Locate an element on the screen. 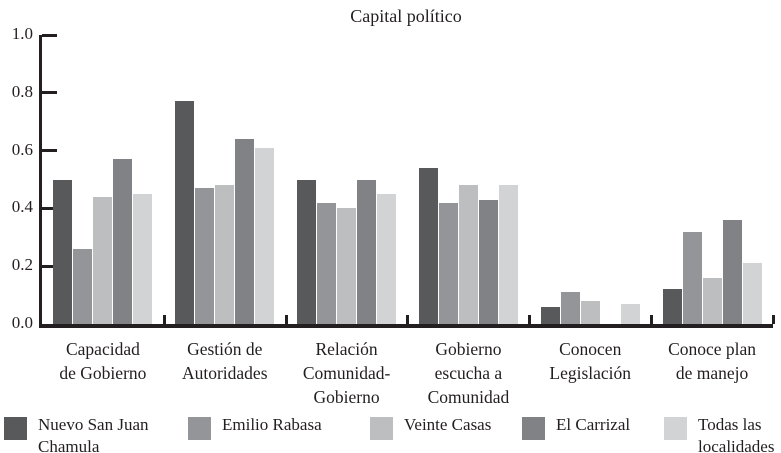 The height and width of the screenshot is (453, 781). category-label: Conocen Legislación is located at coordinates (590, 361).